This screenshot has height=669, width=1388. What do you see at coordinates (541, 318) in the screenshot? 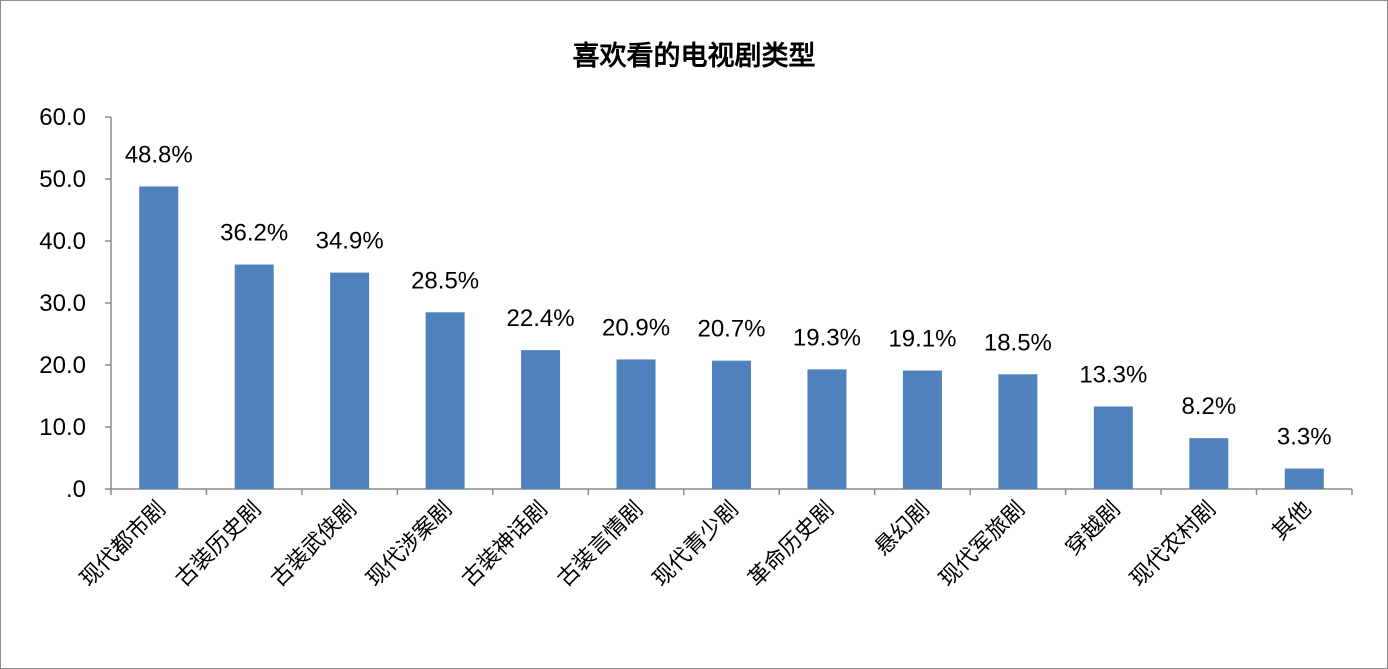
I see `data-label: 22.4%` at bounding box center [541, 318].